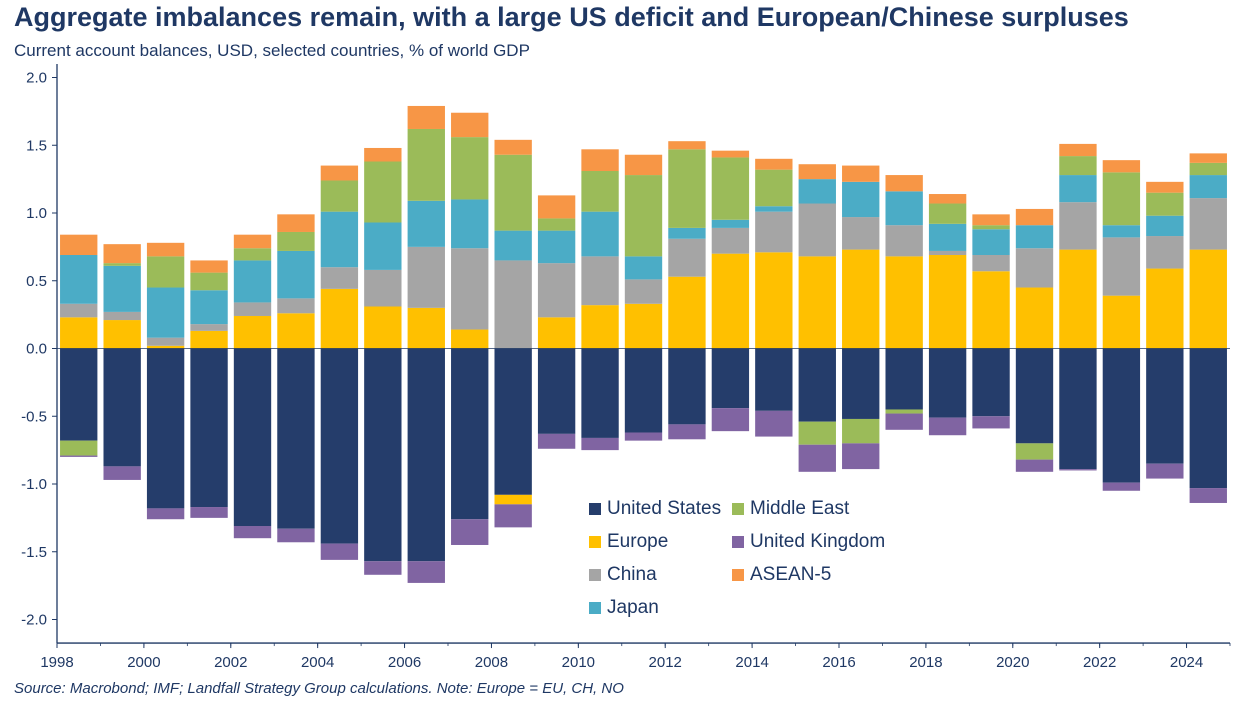 The image size is (1250, 703). I want to click on bar-segment-europe-2012, so click(687, 312).